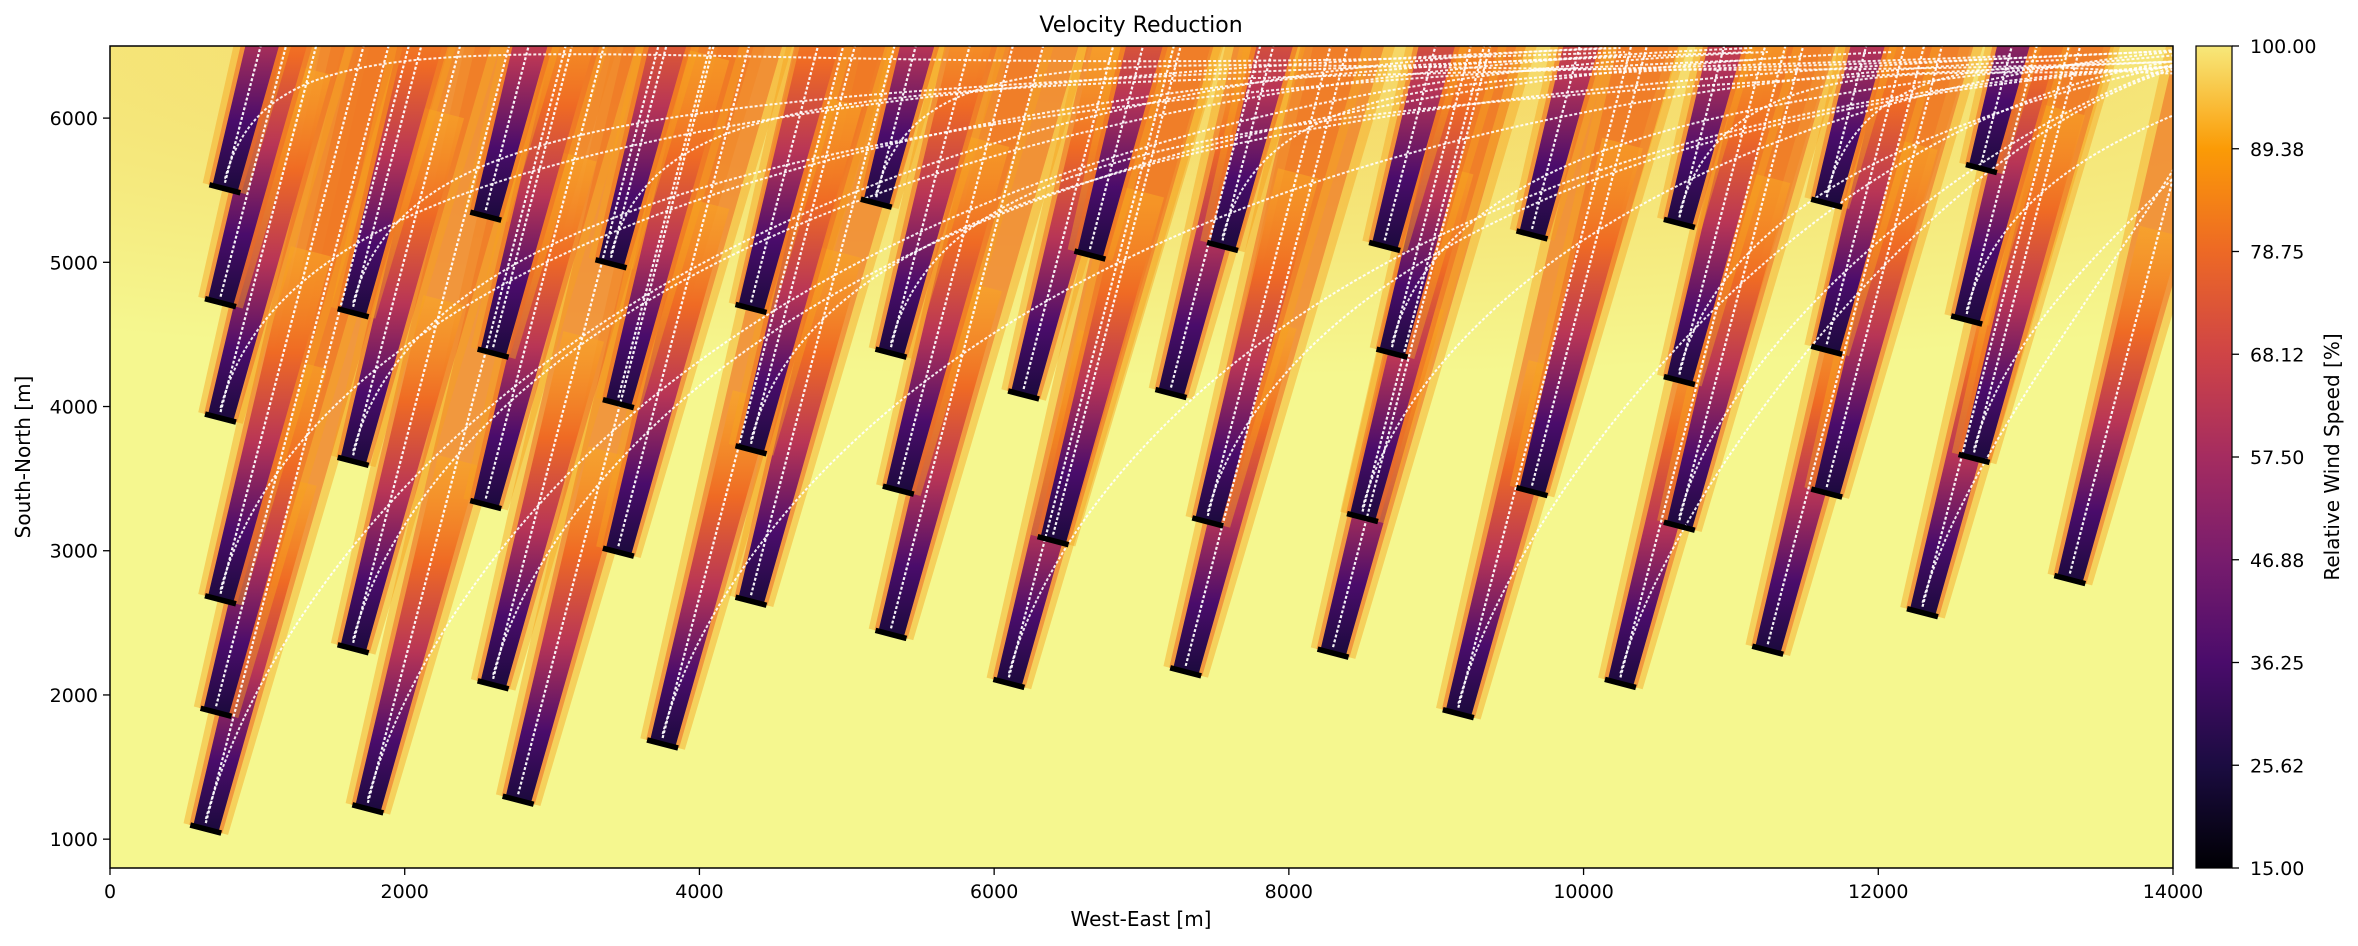  What do you see at coordinates (2277, 561) in the screenshot?
I see `colorbar-tick-label: 46.88` at bounding box center [2277, 561].